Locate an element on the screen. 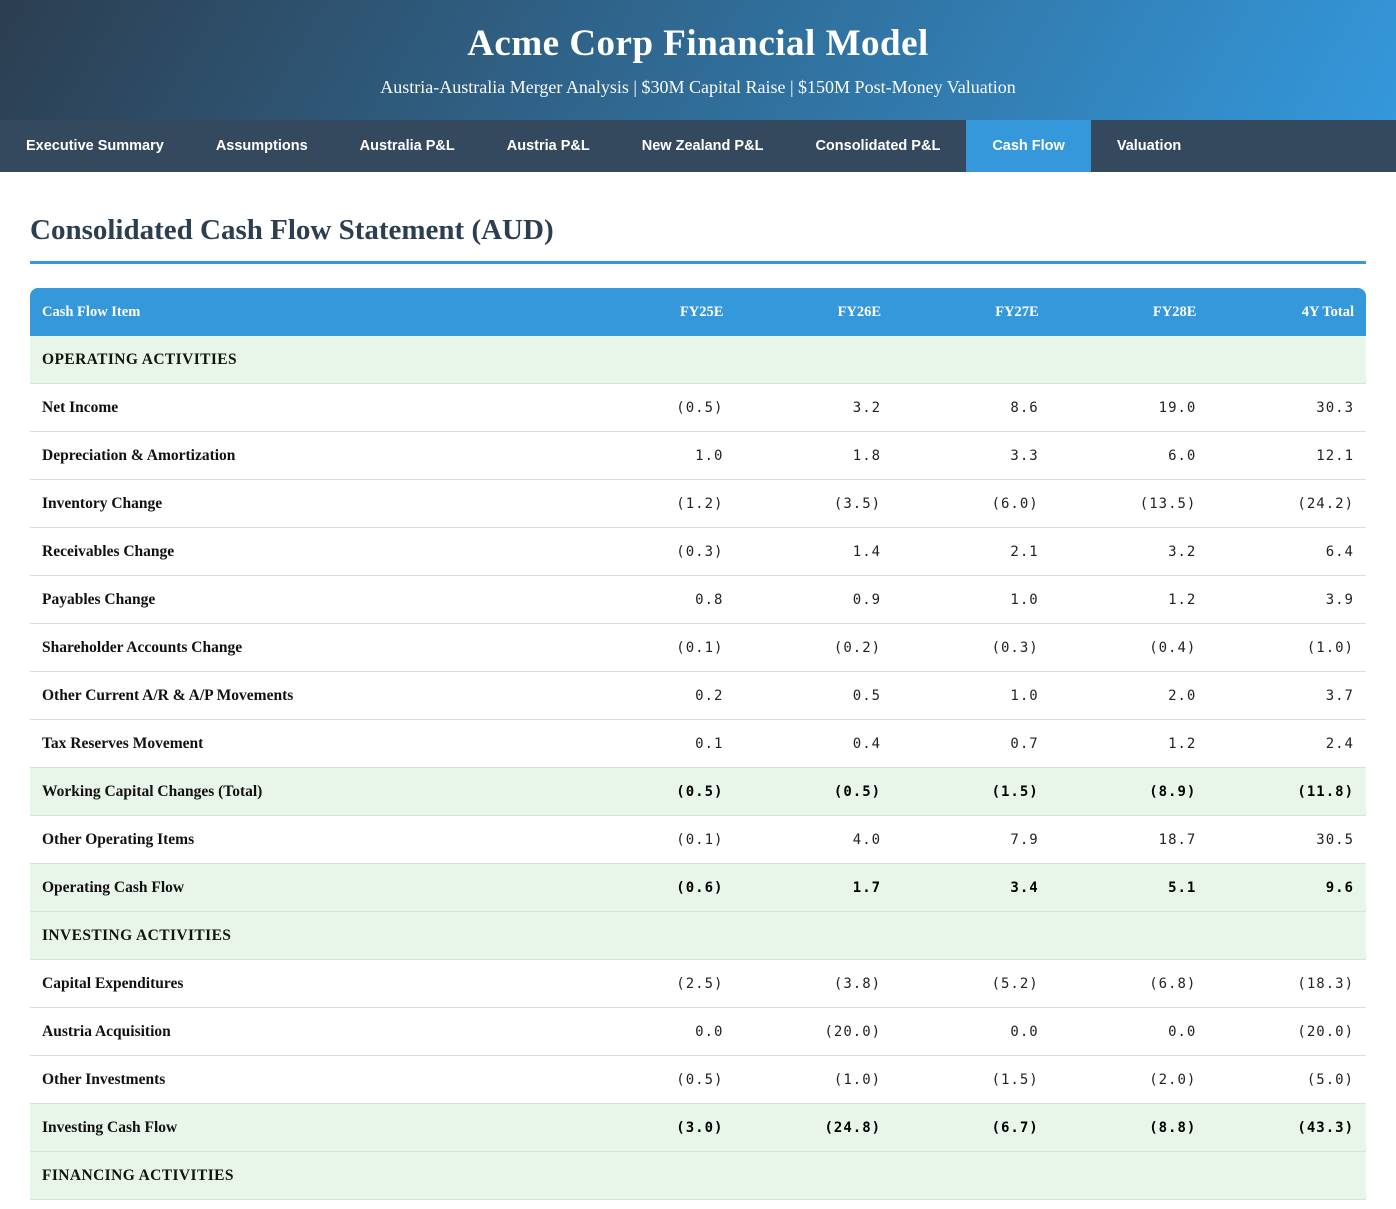 Image resolution: width=1396 pixels, height=1209 pixels. cell-value: 0.2 is located at coordinates (656, 696).